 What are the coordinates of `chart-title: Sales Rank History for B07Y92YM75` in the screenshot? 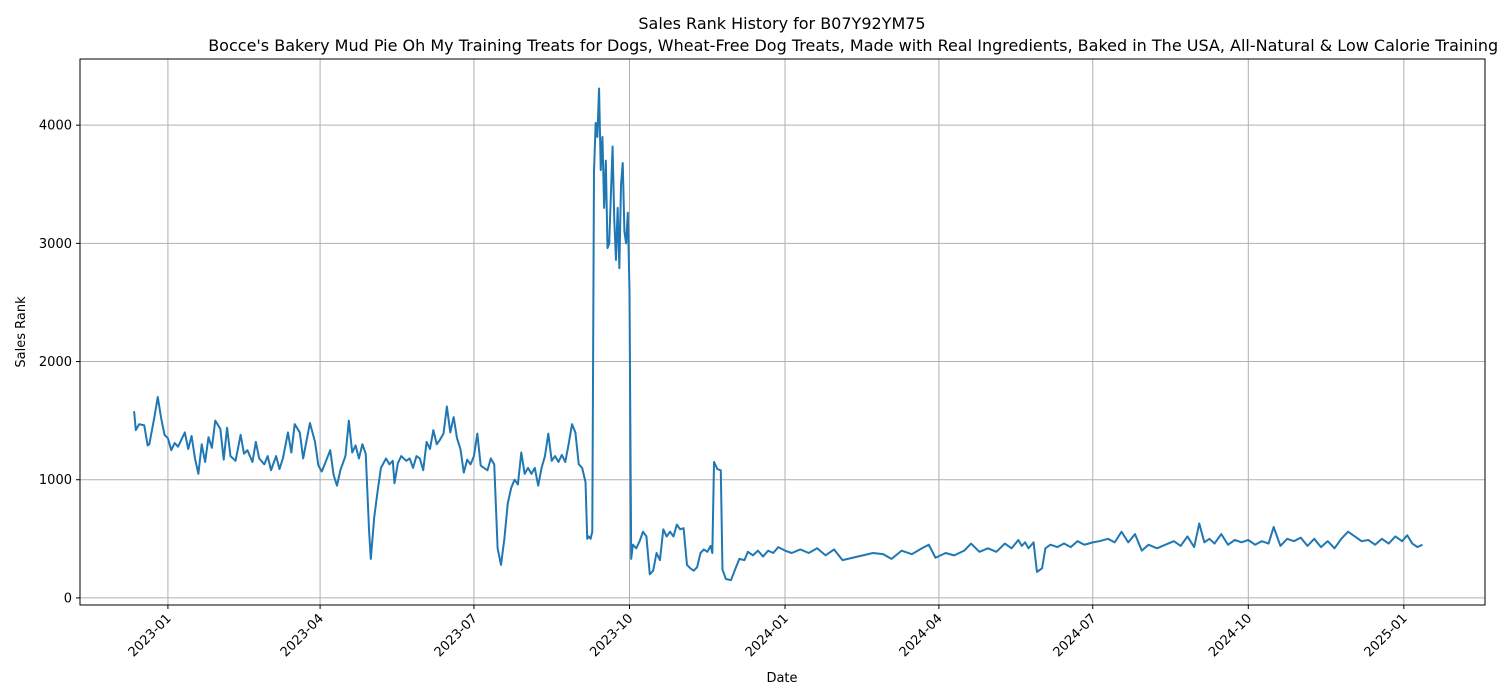 It's located at (781, 23).